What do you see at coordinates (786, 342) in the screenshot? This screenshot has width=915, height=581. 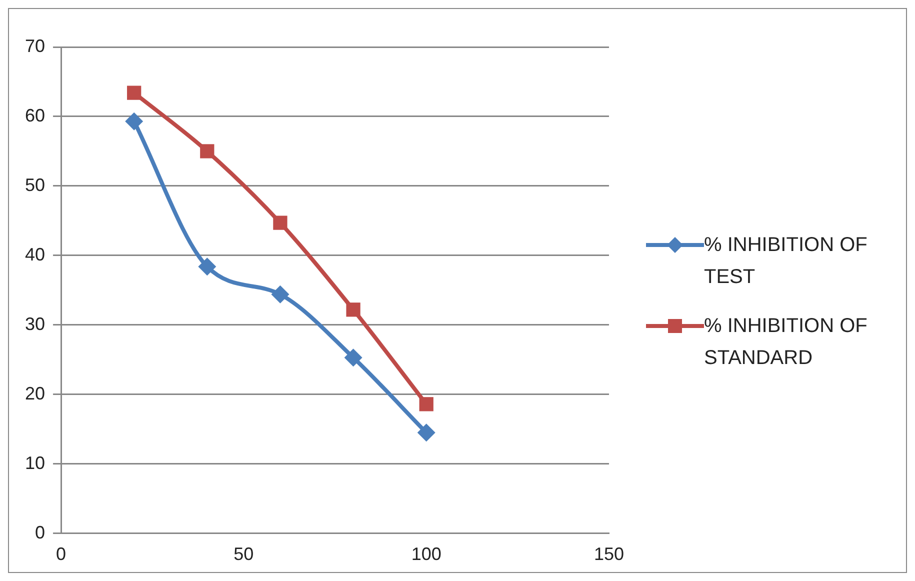 I see `legend-label: % INHIBITION OF STANDARD` at bounding box center [786, 342].